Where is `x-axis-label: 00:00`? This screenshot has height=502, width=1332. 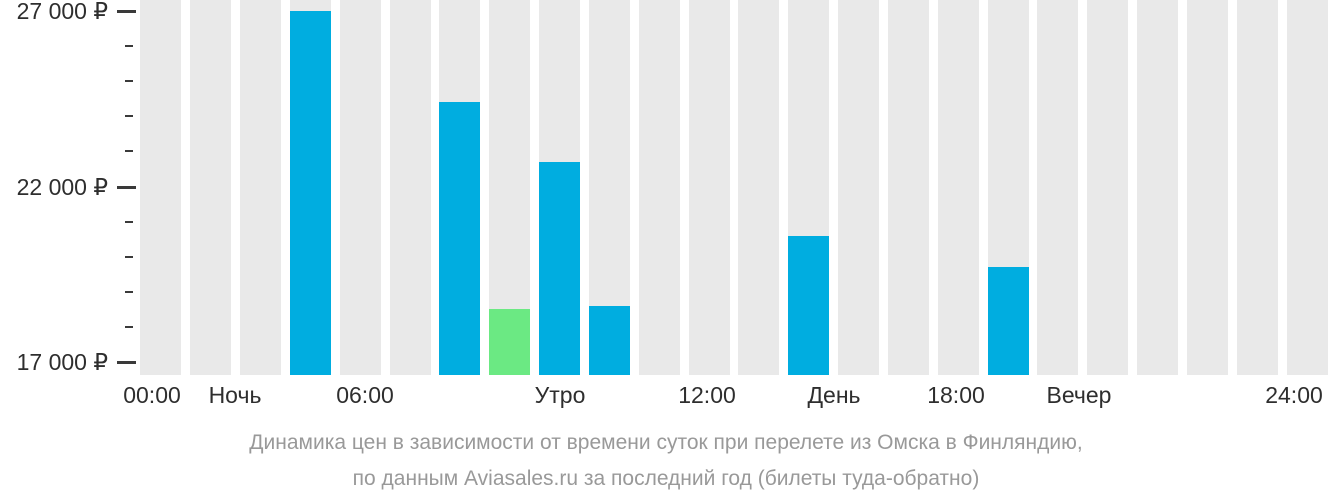 x-axis-label: 00:00 is located at coordinates (152, 395).